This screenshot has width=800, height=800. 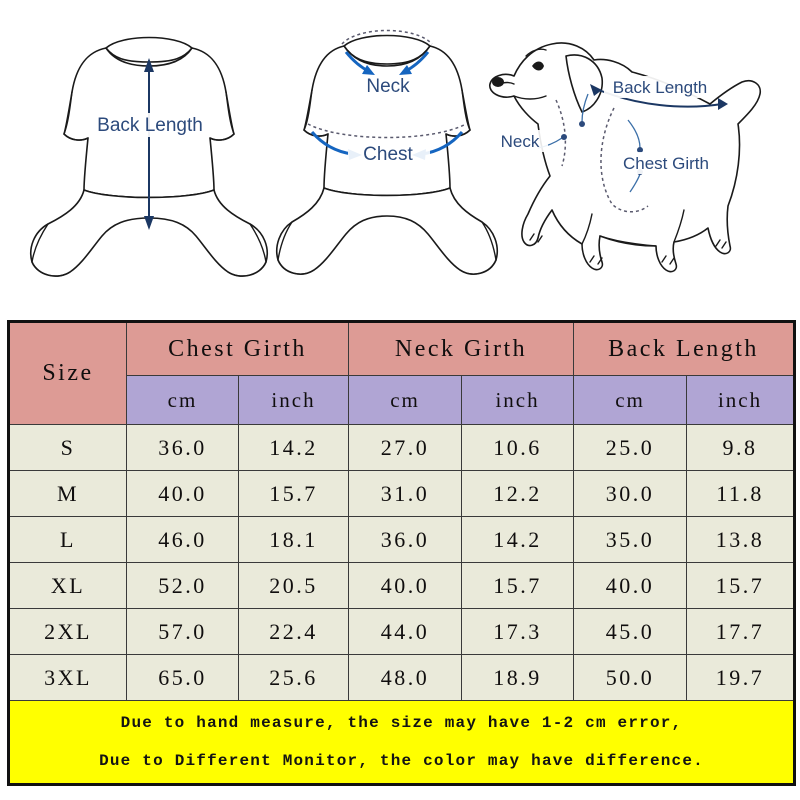 I want to click on table-header-main: Size Chest Girth Neck Girth Back Length, so click(x=402, y=373).